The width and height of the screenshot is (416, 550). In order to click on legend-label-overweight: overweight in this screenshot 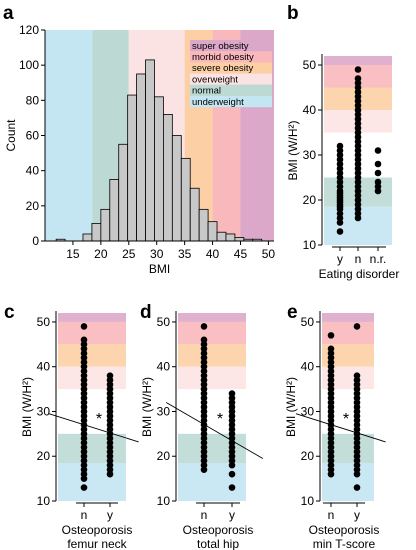, I will do `click(215, 79)`.